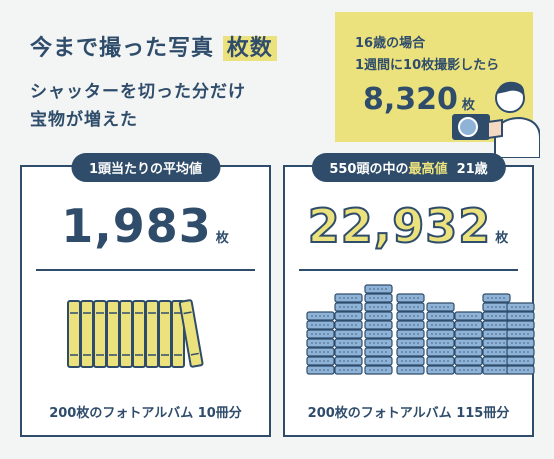 The image size is (554, 459). Describe the element at coordinates (122, 48) in the screenshot. I see `title-main: 今まで撮った写真` at that location.